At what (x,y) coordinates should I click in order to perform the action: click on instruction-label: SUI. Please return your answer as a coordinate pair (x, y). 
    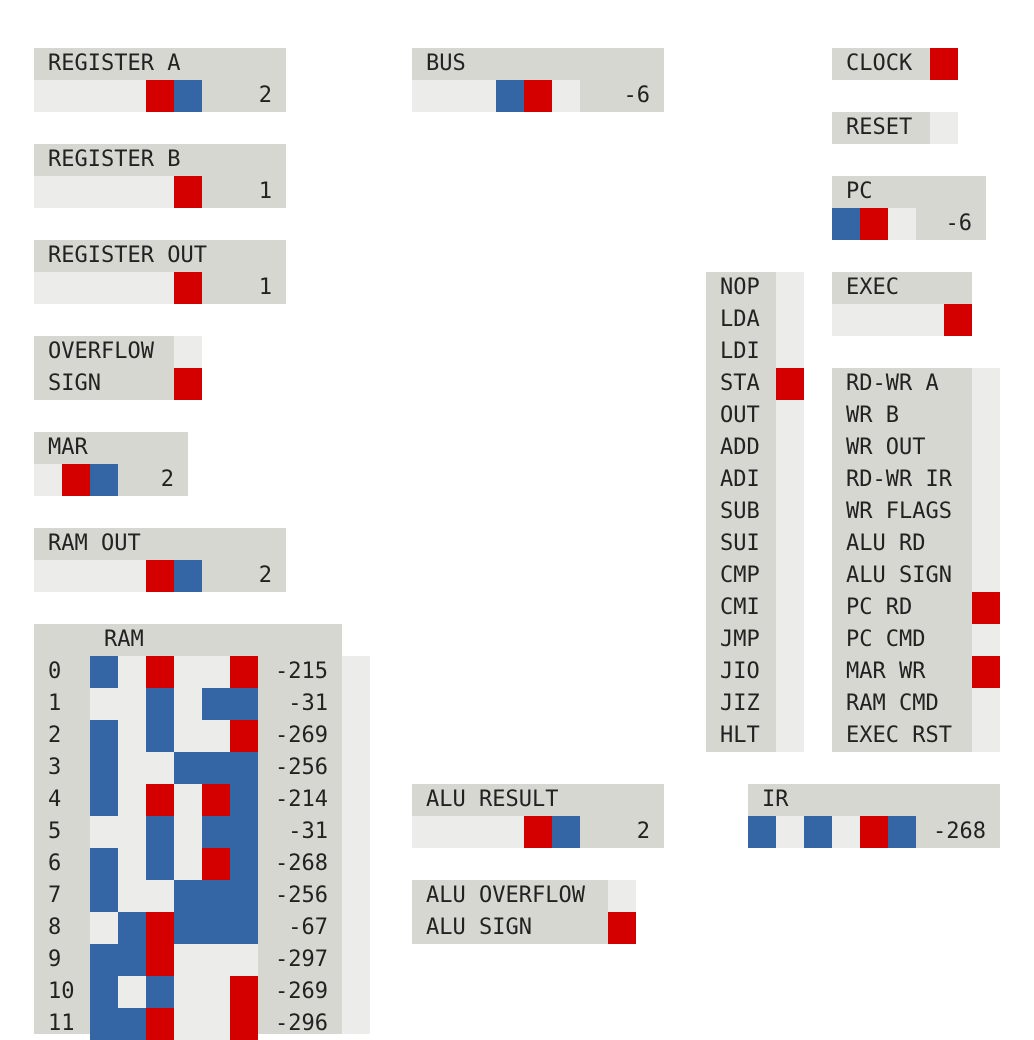
    Looking at the image, I should click on (740, 543).